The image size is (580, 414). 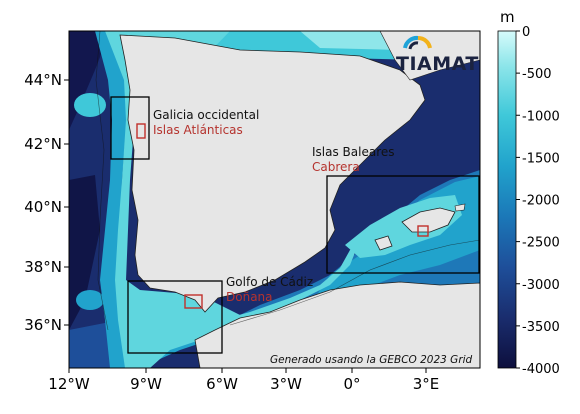 I want to click on galicia-bank, so click(x=90, y=105).